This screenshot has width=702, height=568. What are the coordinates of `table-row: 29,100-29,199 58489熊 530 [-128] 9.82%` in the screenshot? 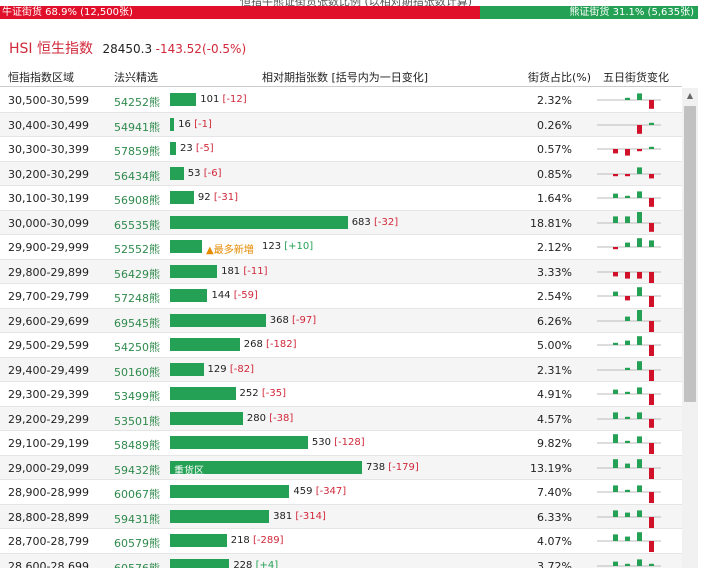 It's located at (341, 443).